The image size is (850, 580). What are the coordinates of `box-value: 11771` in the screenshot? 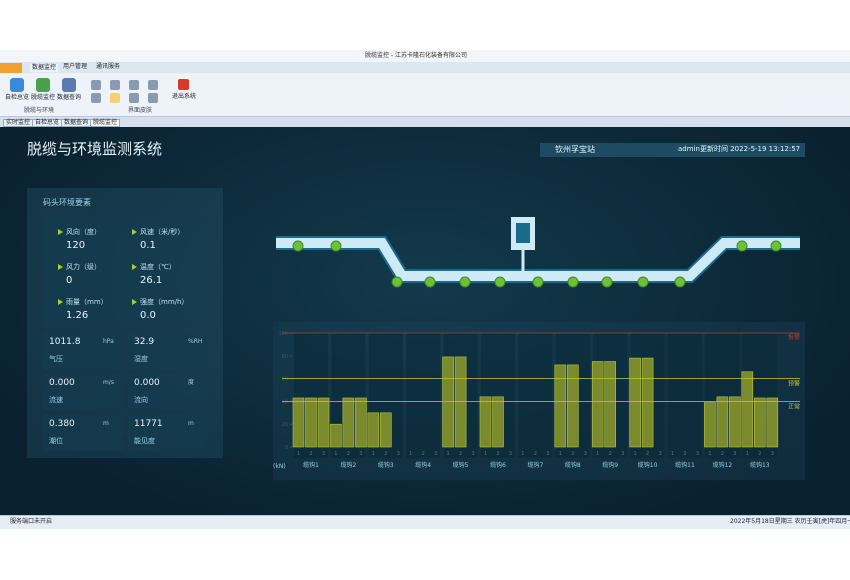 It's located at (148, 424).